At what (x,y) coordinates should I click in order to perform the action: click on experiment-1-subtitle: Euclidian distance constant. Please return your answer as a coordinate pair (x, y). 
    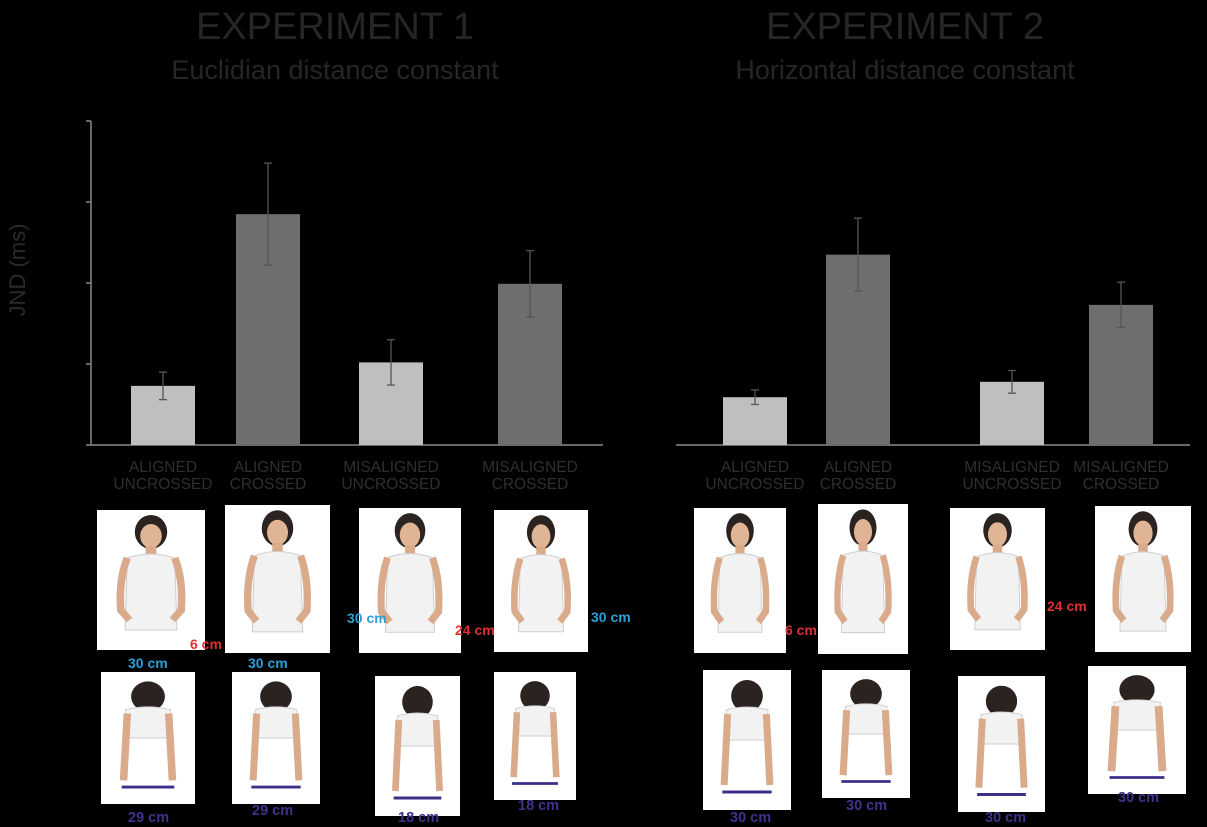
    Looking at the image, I should click on (335, 70).